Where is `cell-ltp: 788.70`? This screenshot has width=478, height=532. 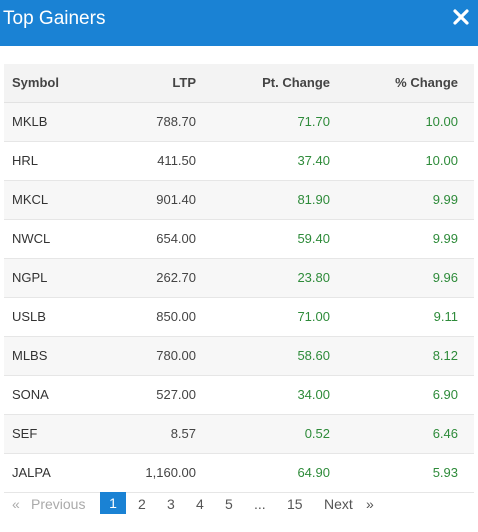 cell-ltp: 788.70 is located at coordinates (176, 121).